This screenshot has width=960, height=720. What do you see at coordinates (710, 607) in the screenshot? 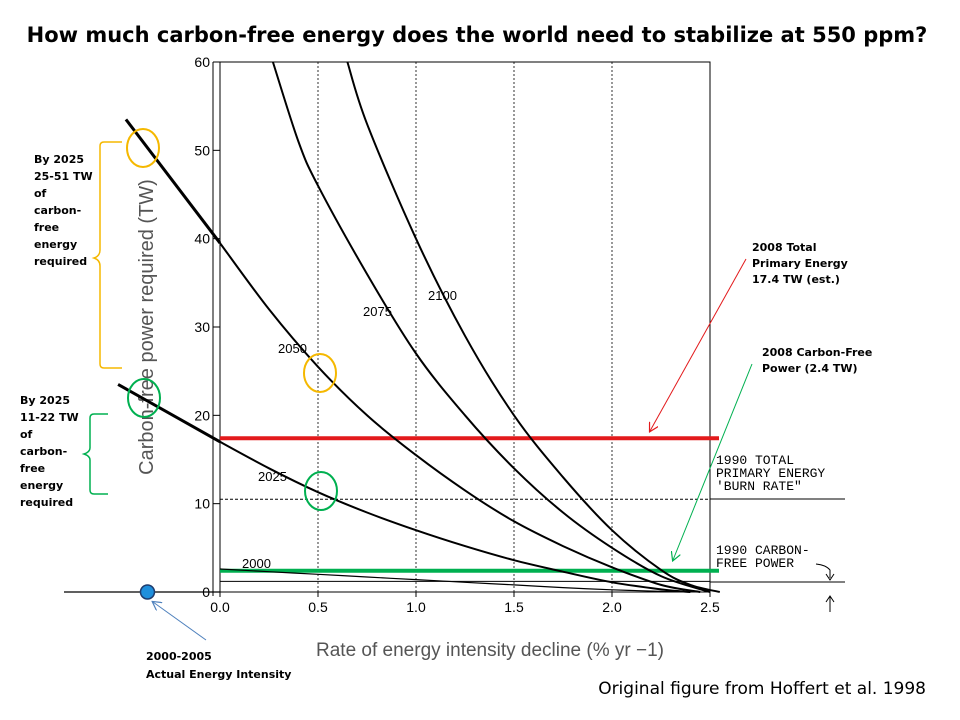
I see `x-tick-label: 2.5` at bounding box center [710, 607].